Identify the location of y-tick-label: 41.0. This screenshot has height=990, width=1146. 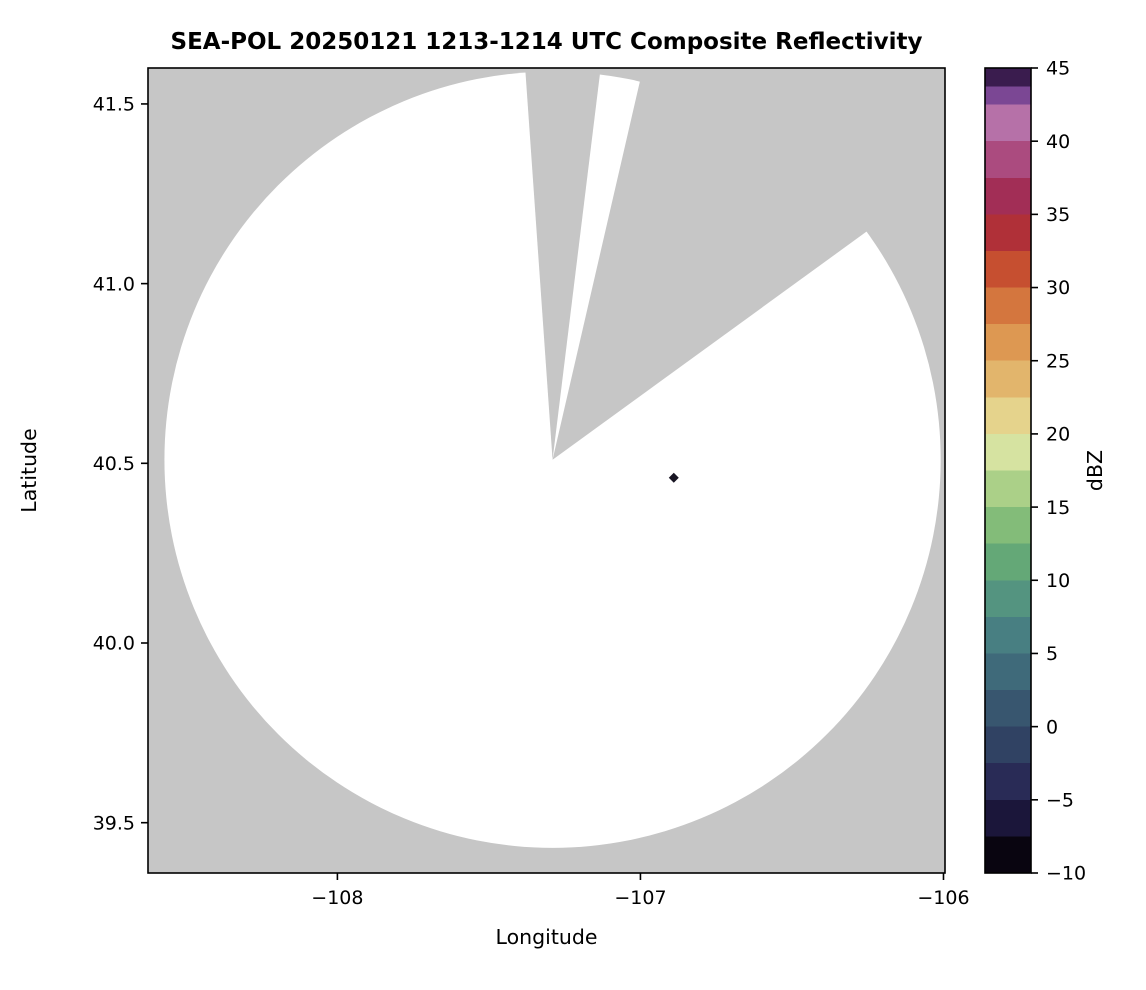
(114, 284).